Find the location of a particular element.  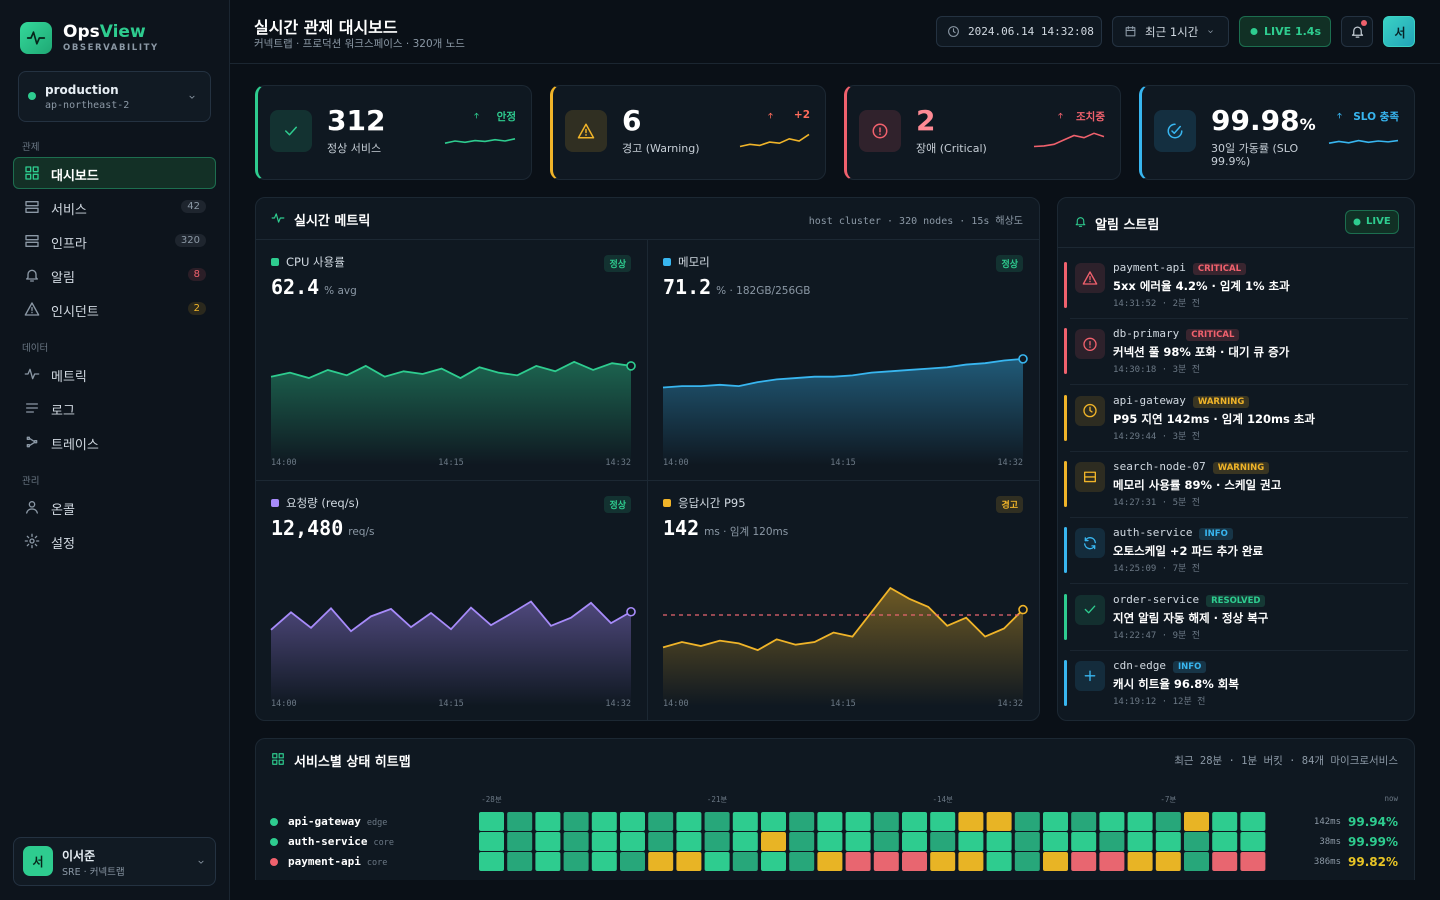

metric-unit: req/s is located at coordinates (361, 532).